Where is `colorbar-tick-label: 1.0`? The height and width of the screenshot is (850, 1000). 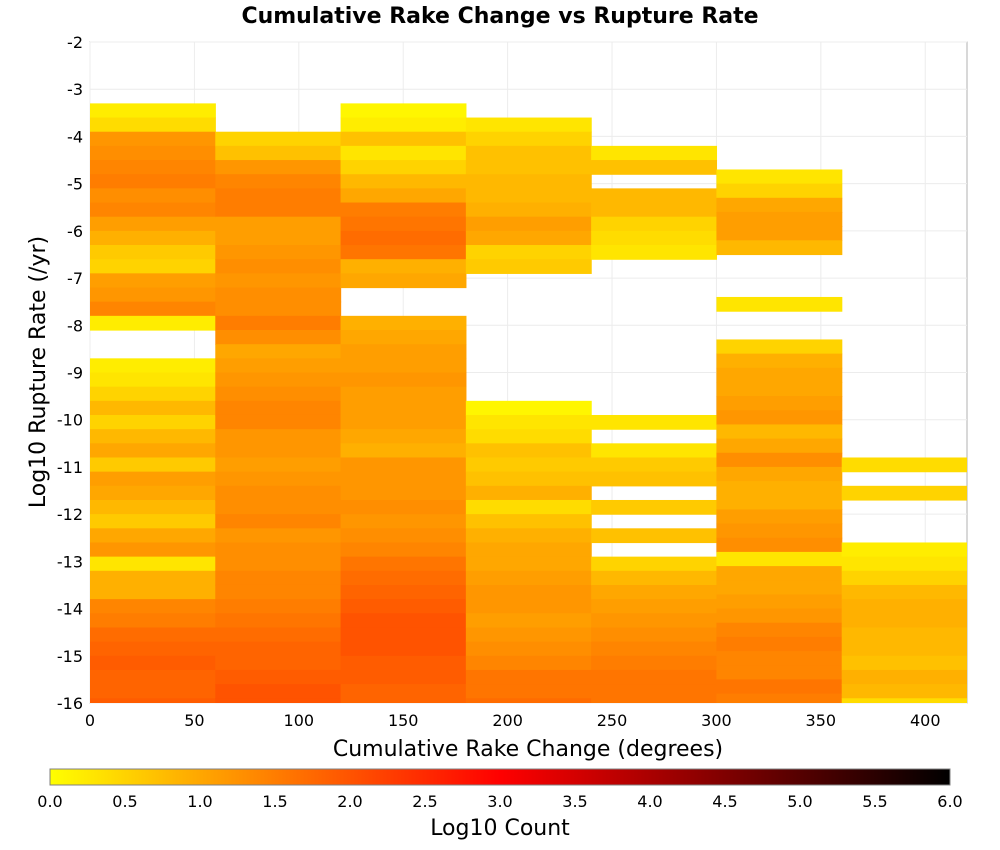 colorbar-tick-label: 1.0 is located at coordinates (199, 801).